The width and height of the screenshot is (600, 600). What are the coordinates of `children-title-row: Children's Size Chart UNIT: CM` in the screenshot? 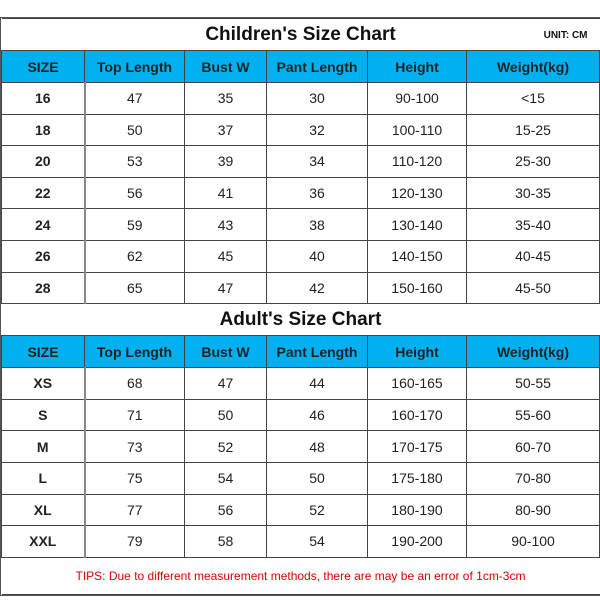 It's located at (300, 34).